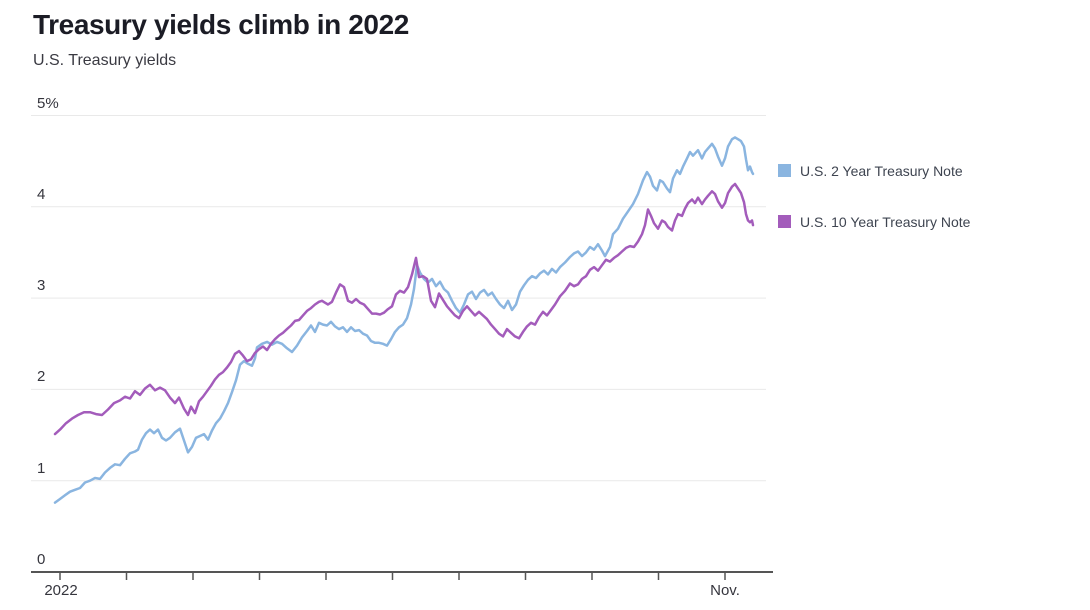 This screenshot has height=610, width=1090. Describe the element at coordinates (885, 222) in the screenshot. I see `legend-label: U.S. 10 Year Treasury Note` at that location.